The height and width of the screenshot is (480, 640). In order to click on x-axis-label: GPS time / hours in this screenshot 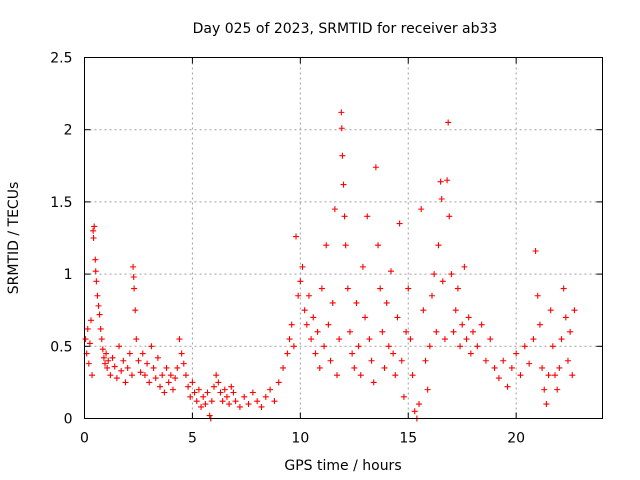, I will do `click(342, 466)`.